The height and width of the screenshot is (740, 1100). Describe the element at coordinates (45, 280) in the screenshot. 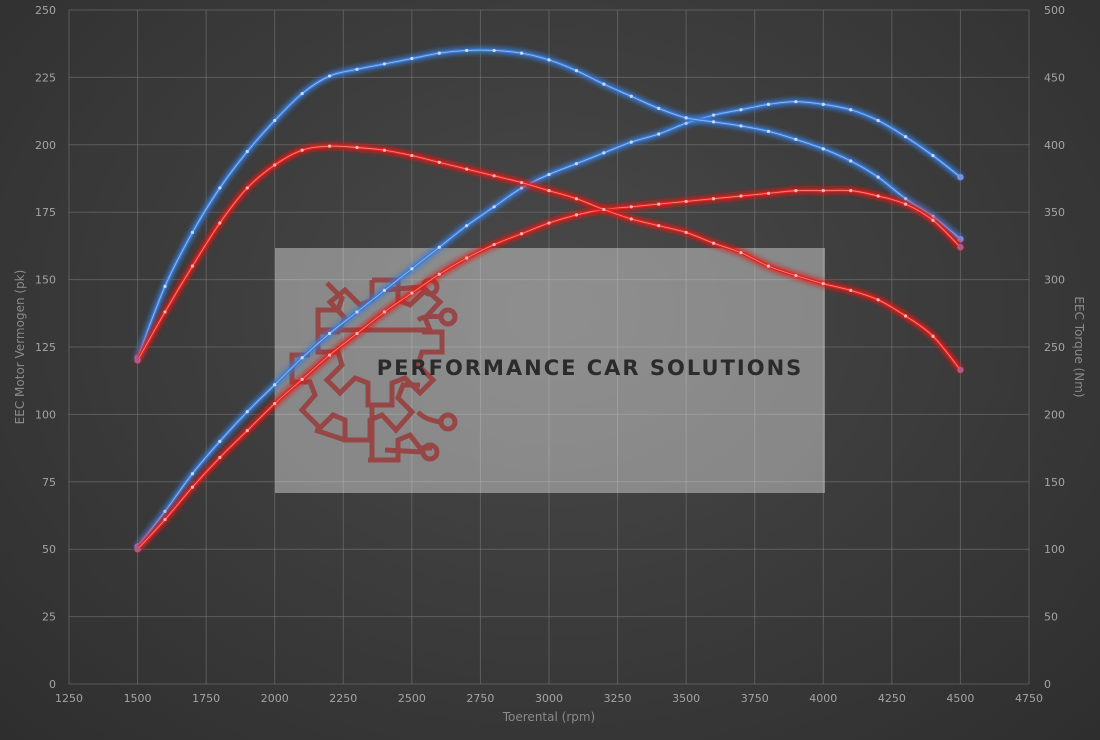

I see `y-left-tick-label: 150` at that location.